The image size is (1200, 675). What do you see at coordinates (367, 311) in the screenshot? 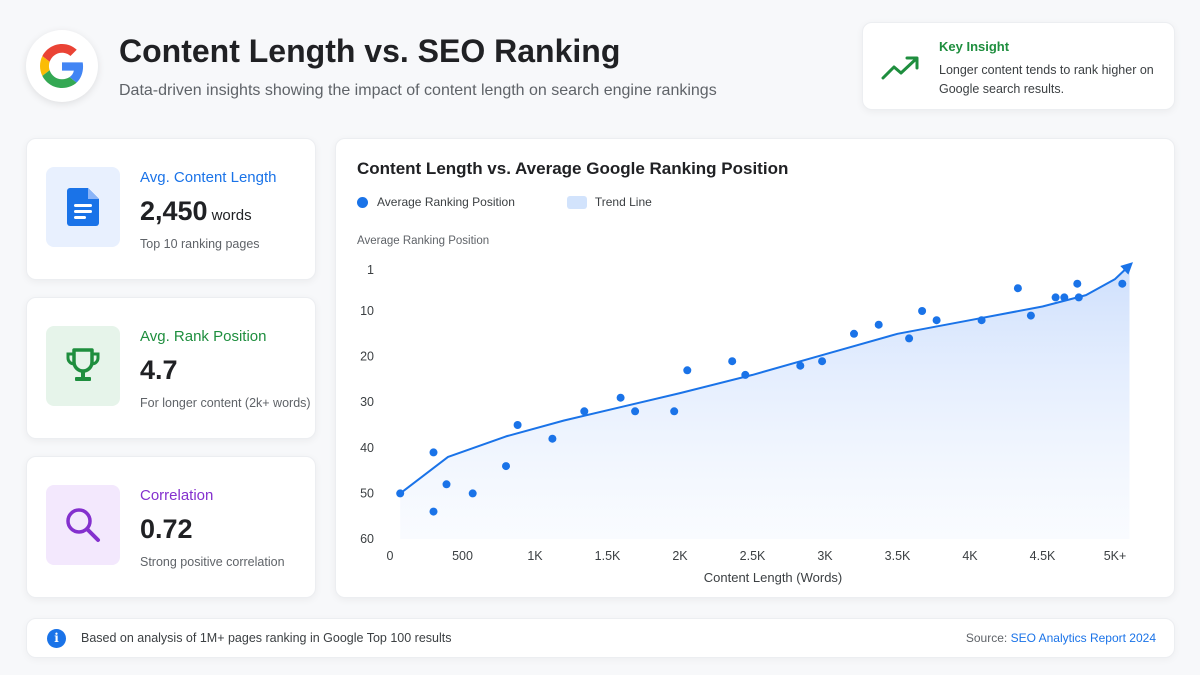
I see `y-tick-label: 10` at bounding box center [367, 311].